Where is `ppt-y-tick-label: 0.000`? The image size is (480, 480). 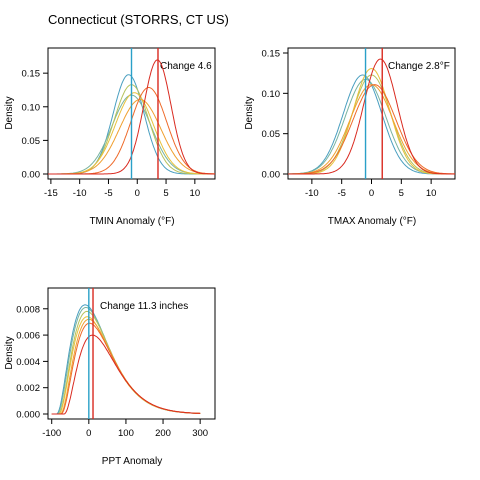
ppt-y-tick-label: 0.000 is located at coordinates (28, 415).